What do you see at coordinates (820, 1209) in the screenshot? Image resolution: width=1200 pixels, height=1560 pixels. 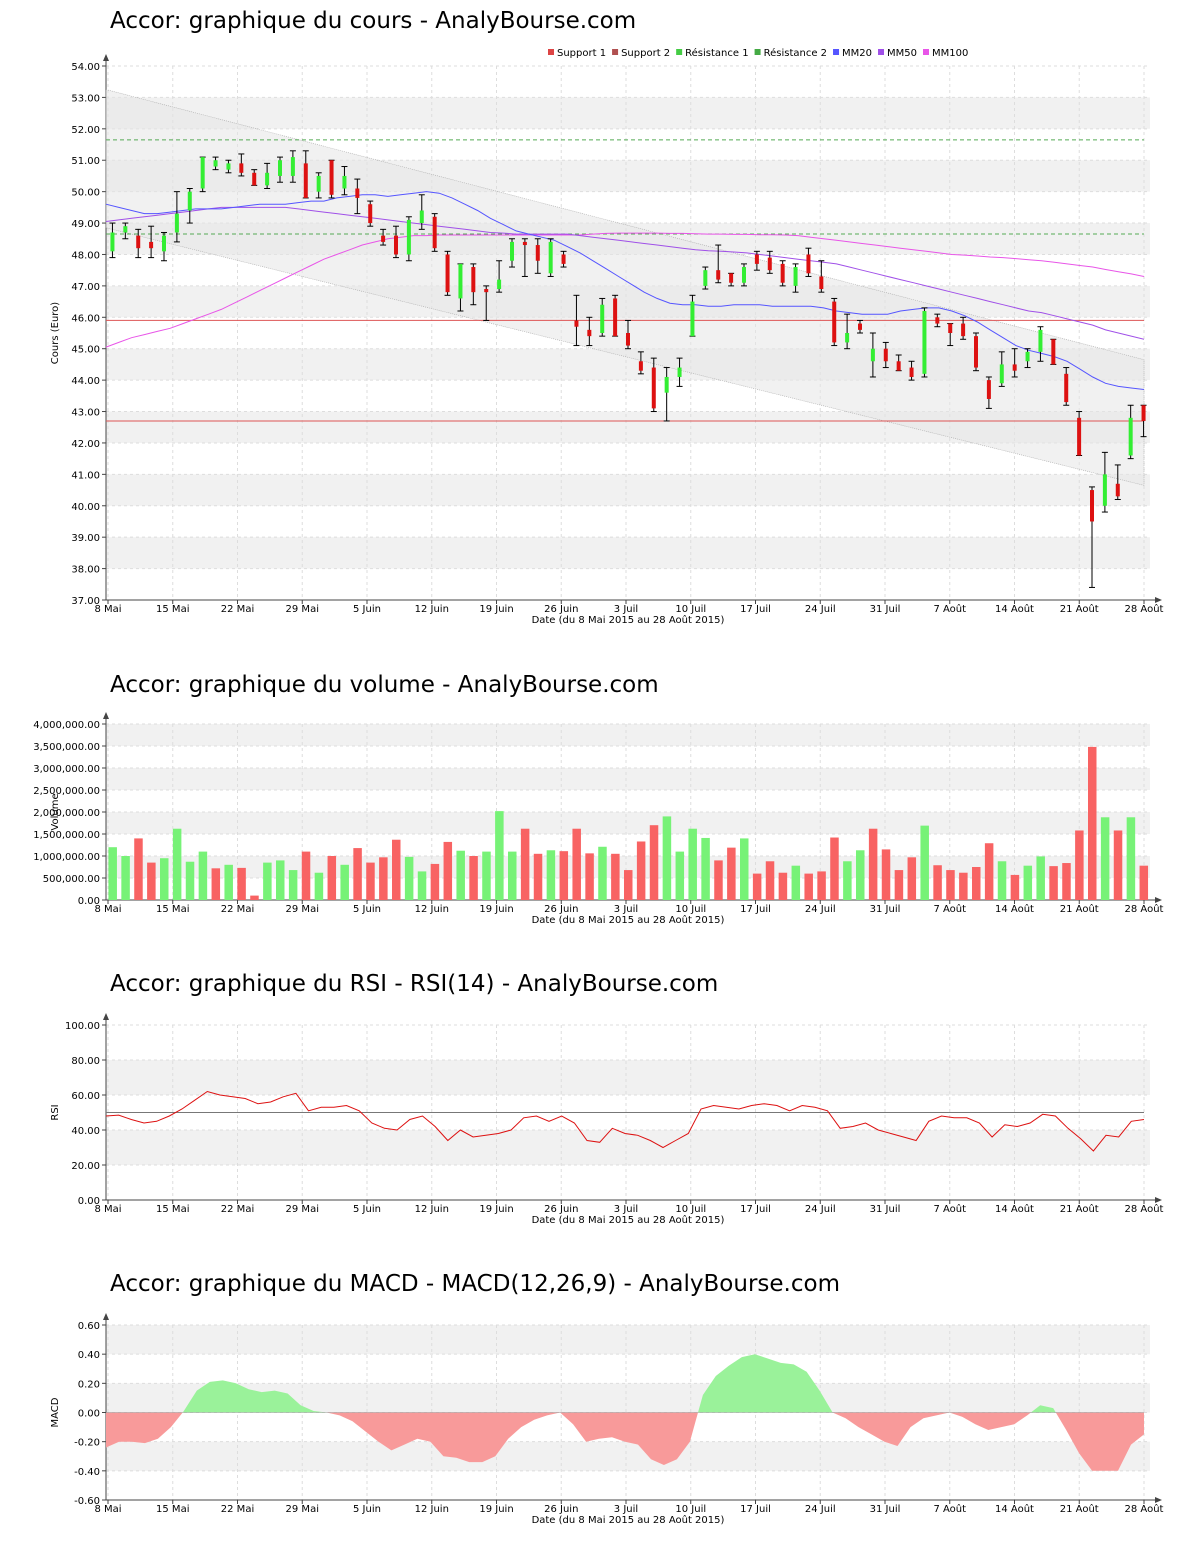 I see `rsi-x-tick-label: 24 Juil` at bounding box center [820, 1209].